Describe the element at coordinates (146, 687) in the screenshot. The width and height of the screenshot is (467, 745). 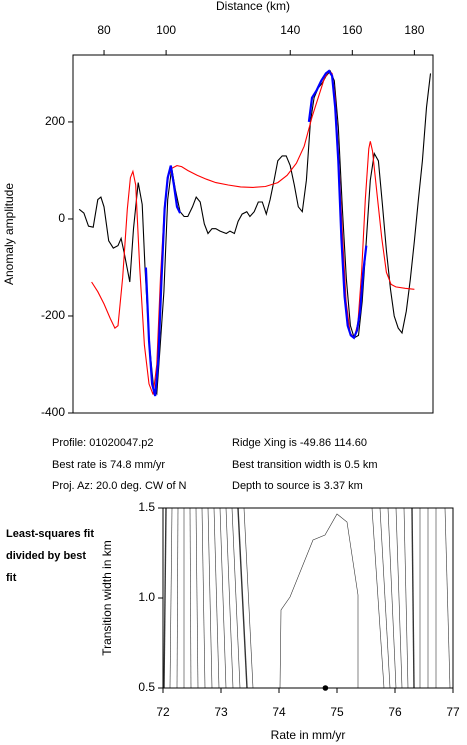
I see `y-tick-label: 0.5` at that location.